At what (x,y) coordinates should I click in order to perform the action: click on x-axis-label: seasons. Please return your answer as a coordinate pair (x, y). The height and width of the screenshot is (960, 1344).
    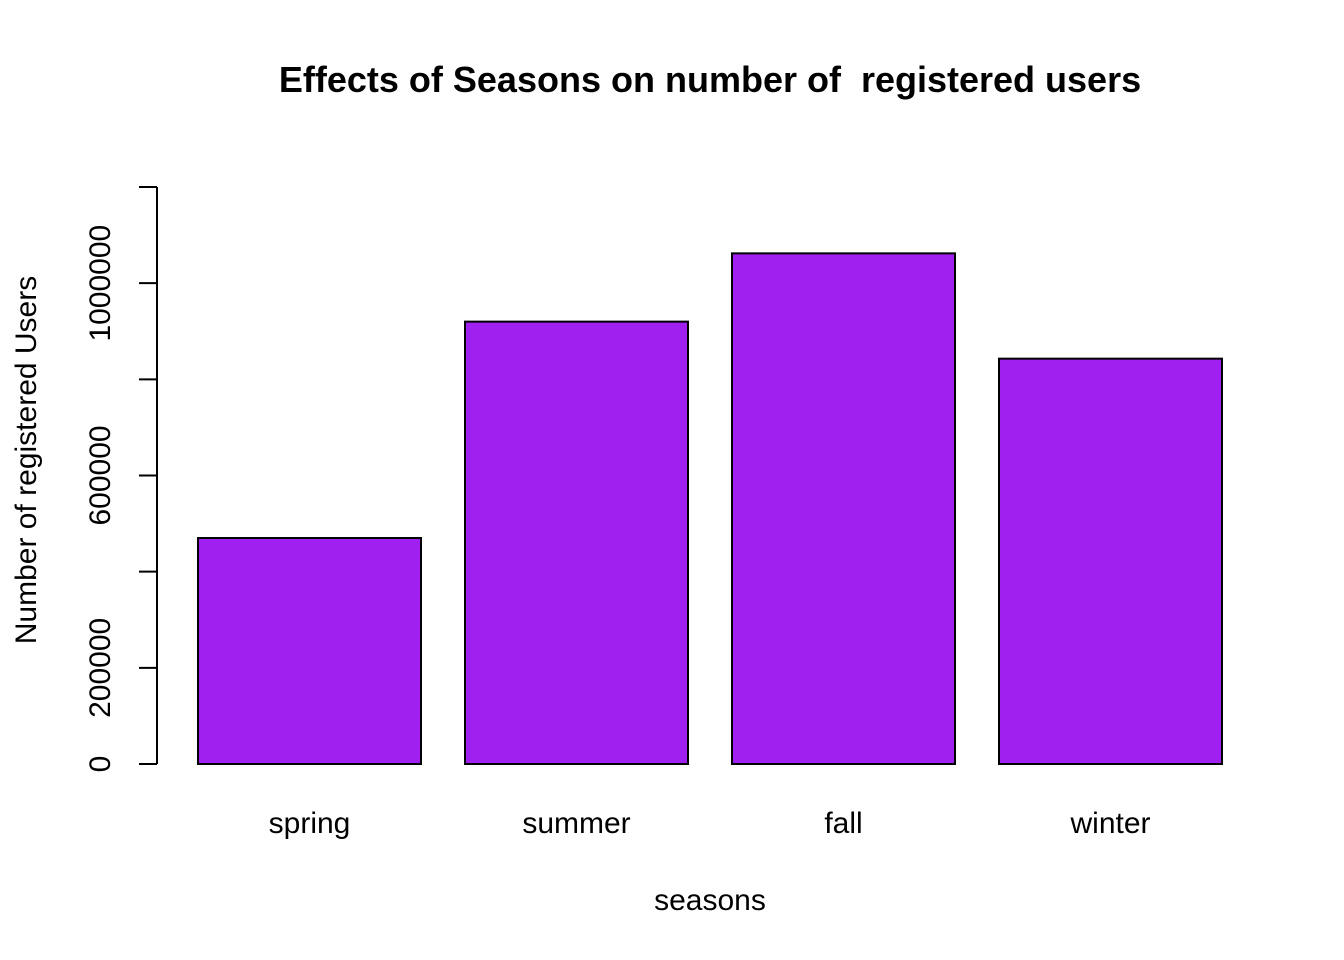
    Looking at the image, I should click on (710, 900).